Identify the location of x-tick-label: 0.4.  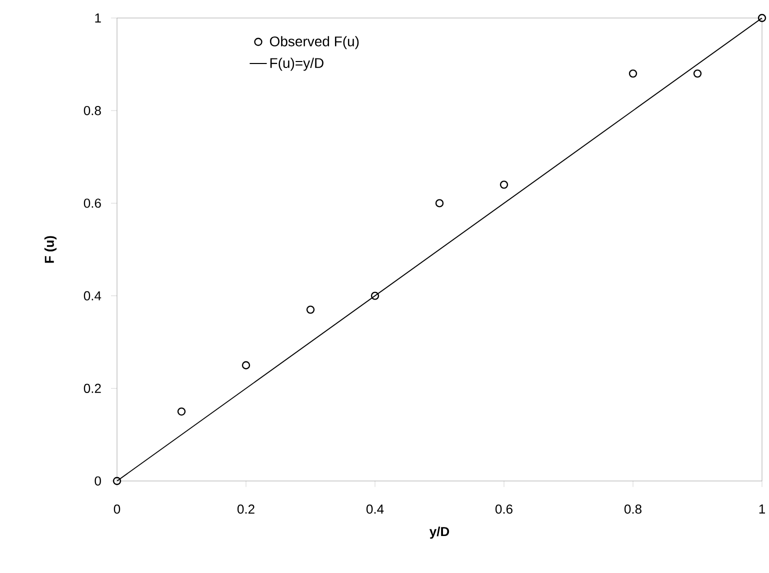
(375, 509).